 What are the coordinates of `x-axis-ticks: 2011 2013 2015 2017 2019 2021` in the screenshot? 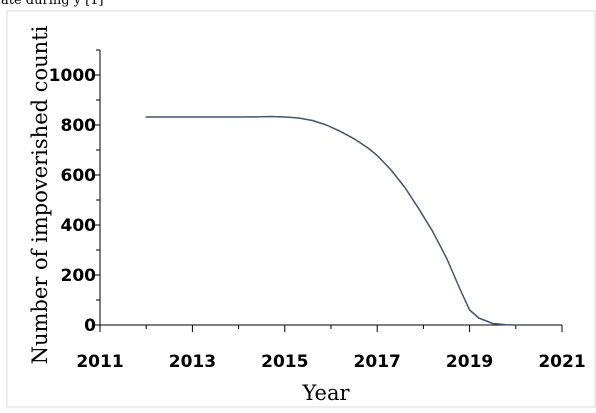 It's located at (331, 348).